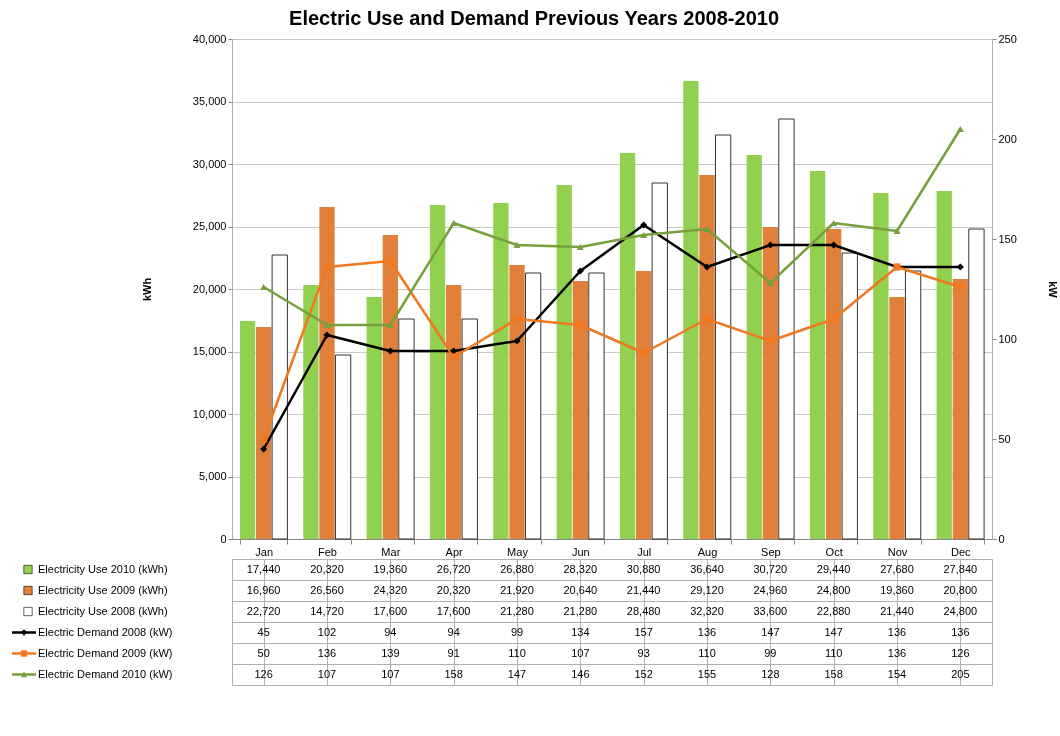 Image resolution: width=1060 pixels, height=736 pixels. What do you see at coordinates (327, 589) in the screenshot?
I see `data-label: 26,560` at bounding box center [327, 589].